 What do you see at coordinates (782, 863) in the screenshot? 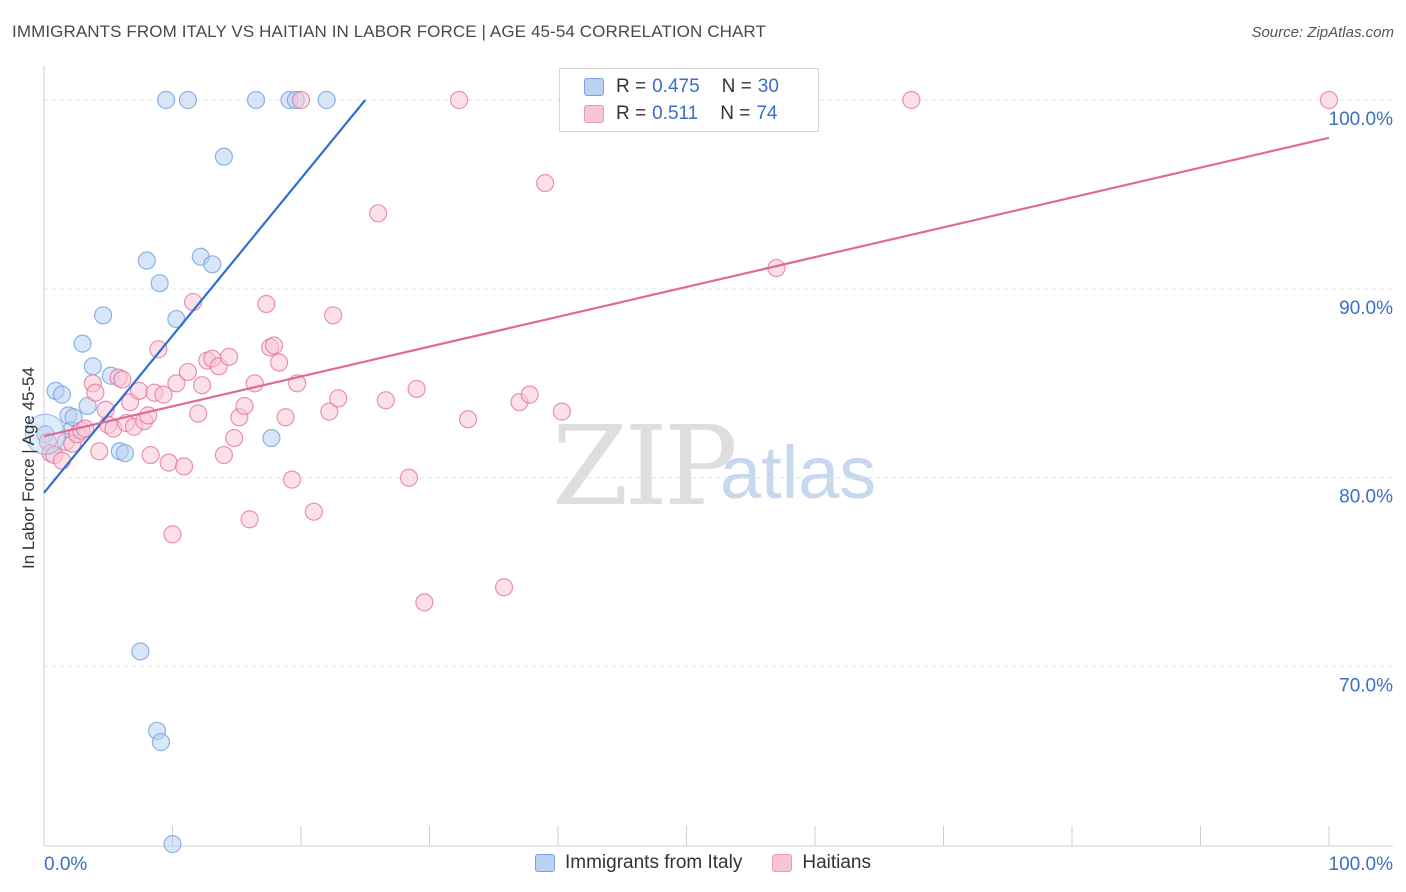
I see `series-swatch-haitians` at bounding box center [782, 863].